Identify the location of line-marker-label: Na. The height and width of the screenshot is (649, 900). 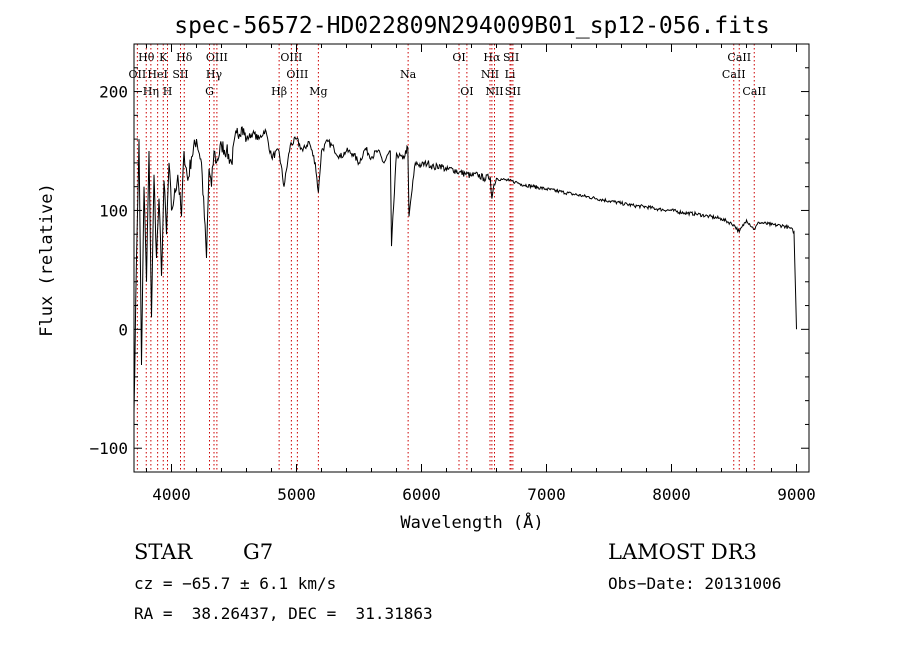
(408, 74).